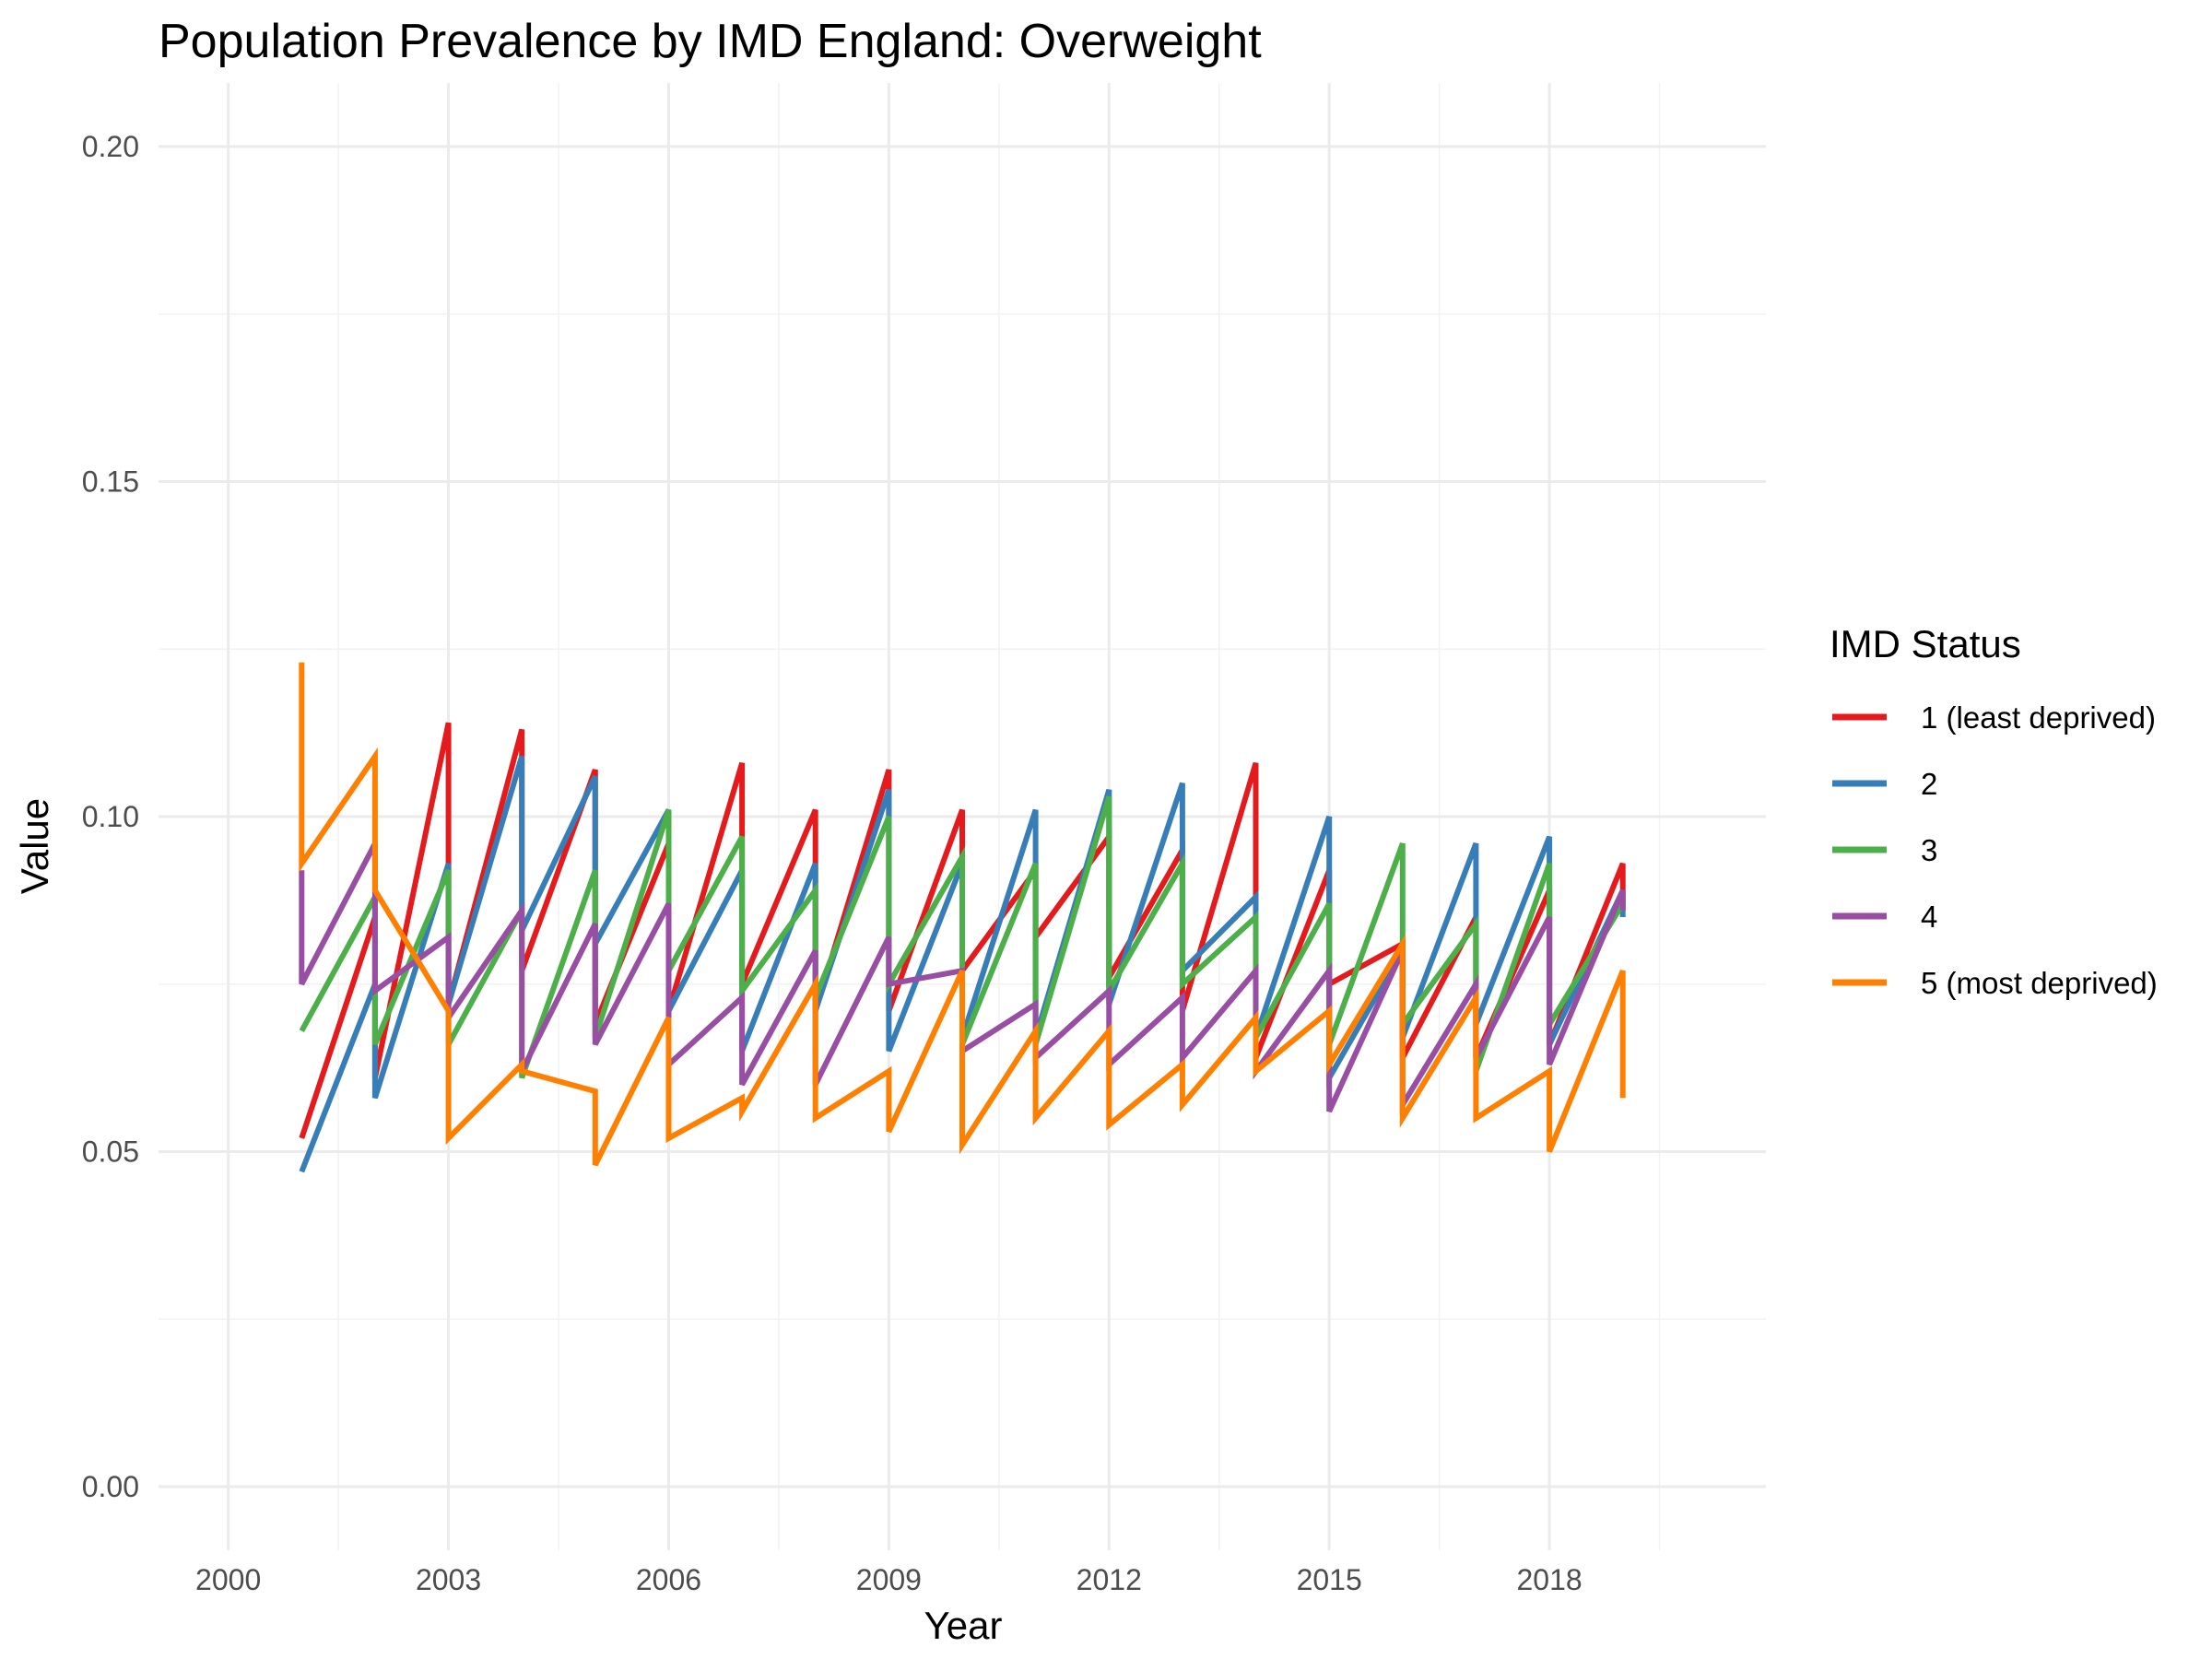 This screenshot has height=1659, width=2212. What do you see at coordinates (668, 1579) in the screenshot?
I see `x-tick-label: 2006` at bounding box center [668, 1579].